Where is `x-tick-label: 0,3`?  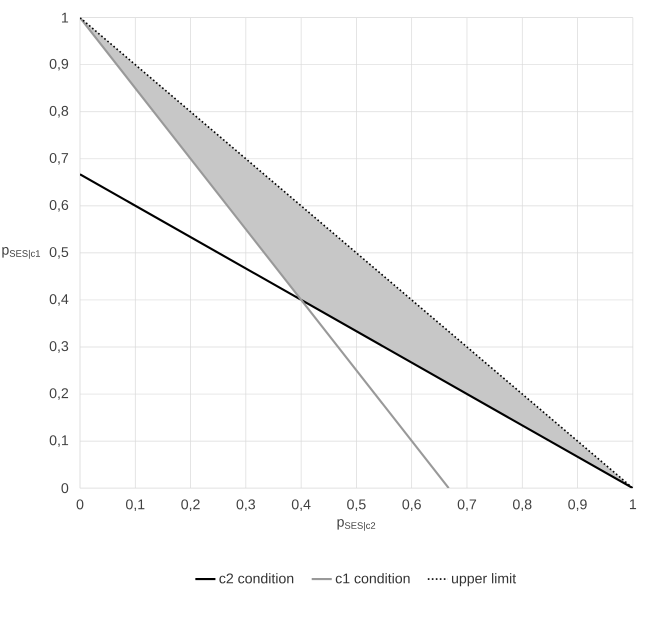 x-tick-label: 0,3 is located at coordinates (246, 505).